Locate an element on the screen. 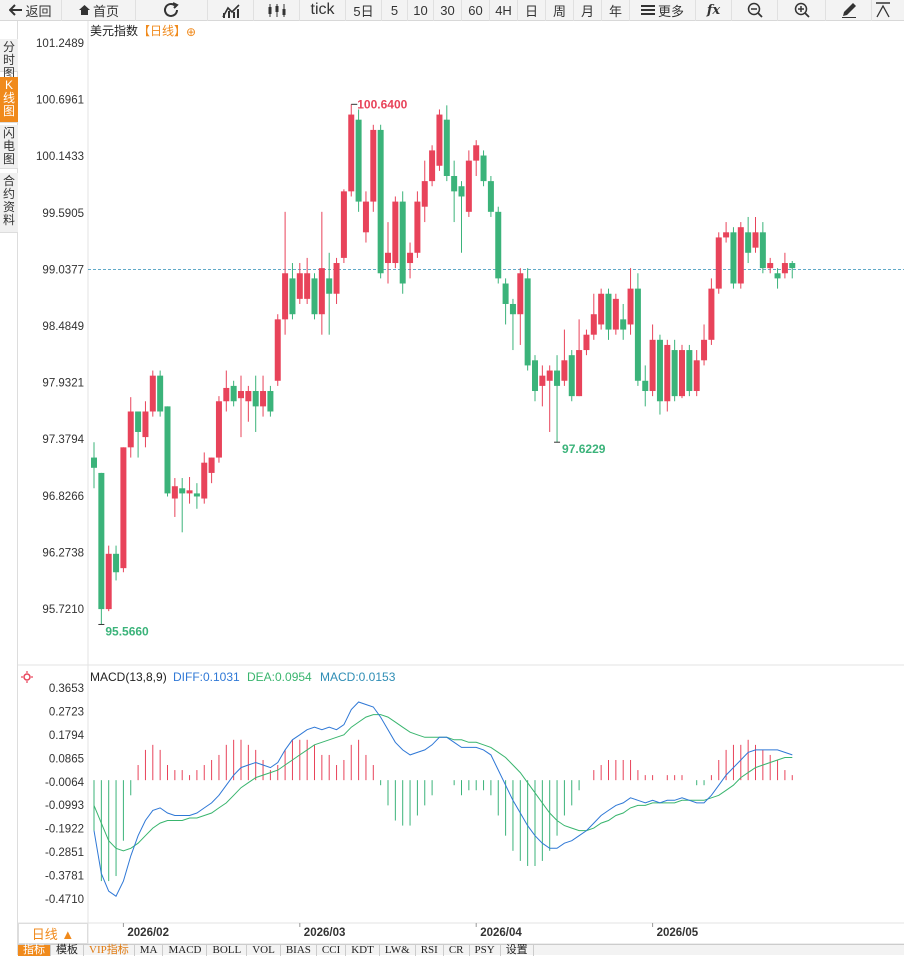 Image resolution: width=904 pixels, height=956 pixels. tab-vip-indicators: VIP指标 is located at coordinates (109, 950).